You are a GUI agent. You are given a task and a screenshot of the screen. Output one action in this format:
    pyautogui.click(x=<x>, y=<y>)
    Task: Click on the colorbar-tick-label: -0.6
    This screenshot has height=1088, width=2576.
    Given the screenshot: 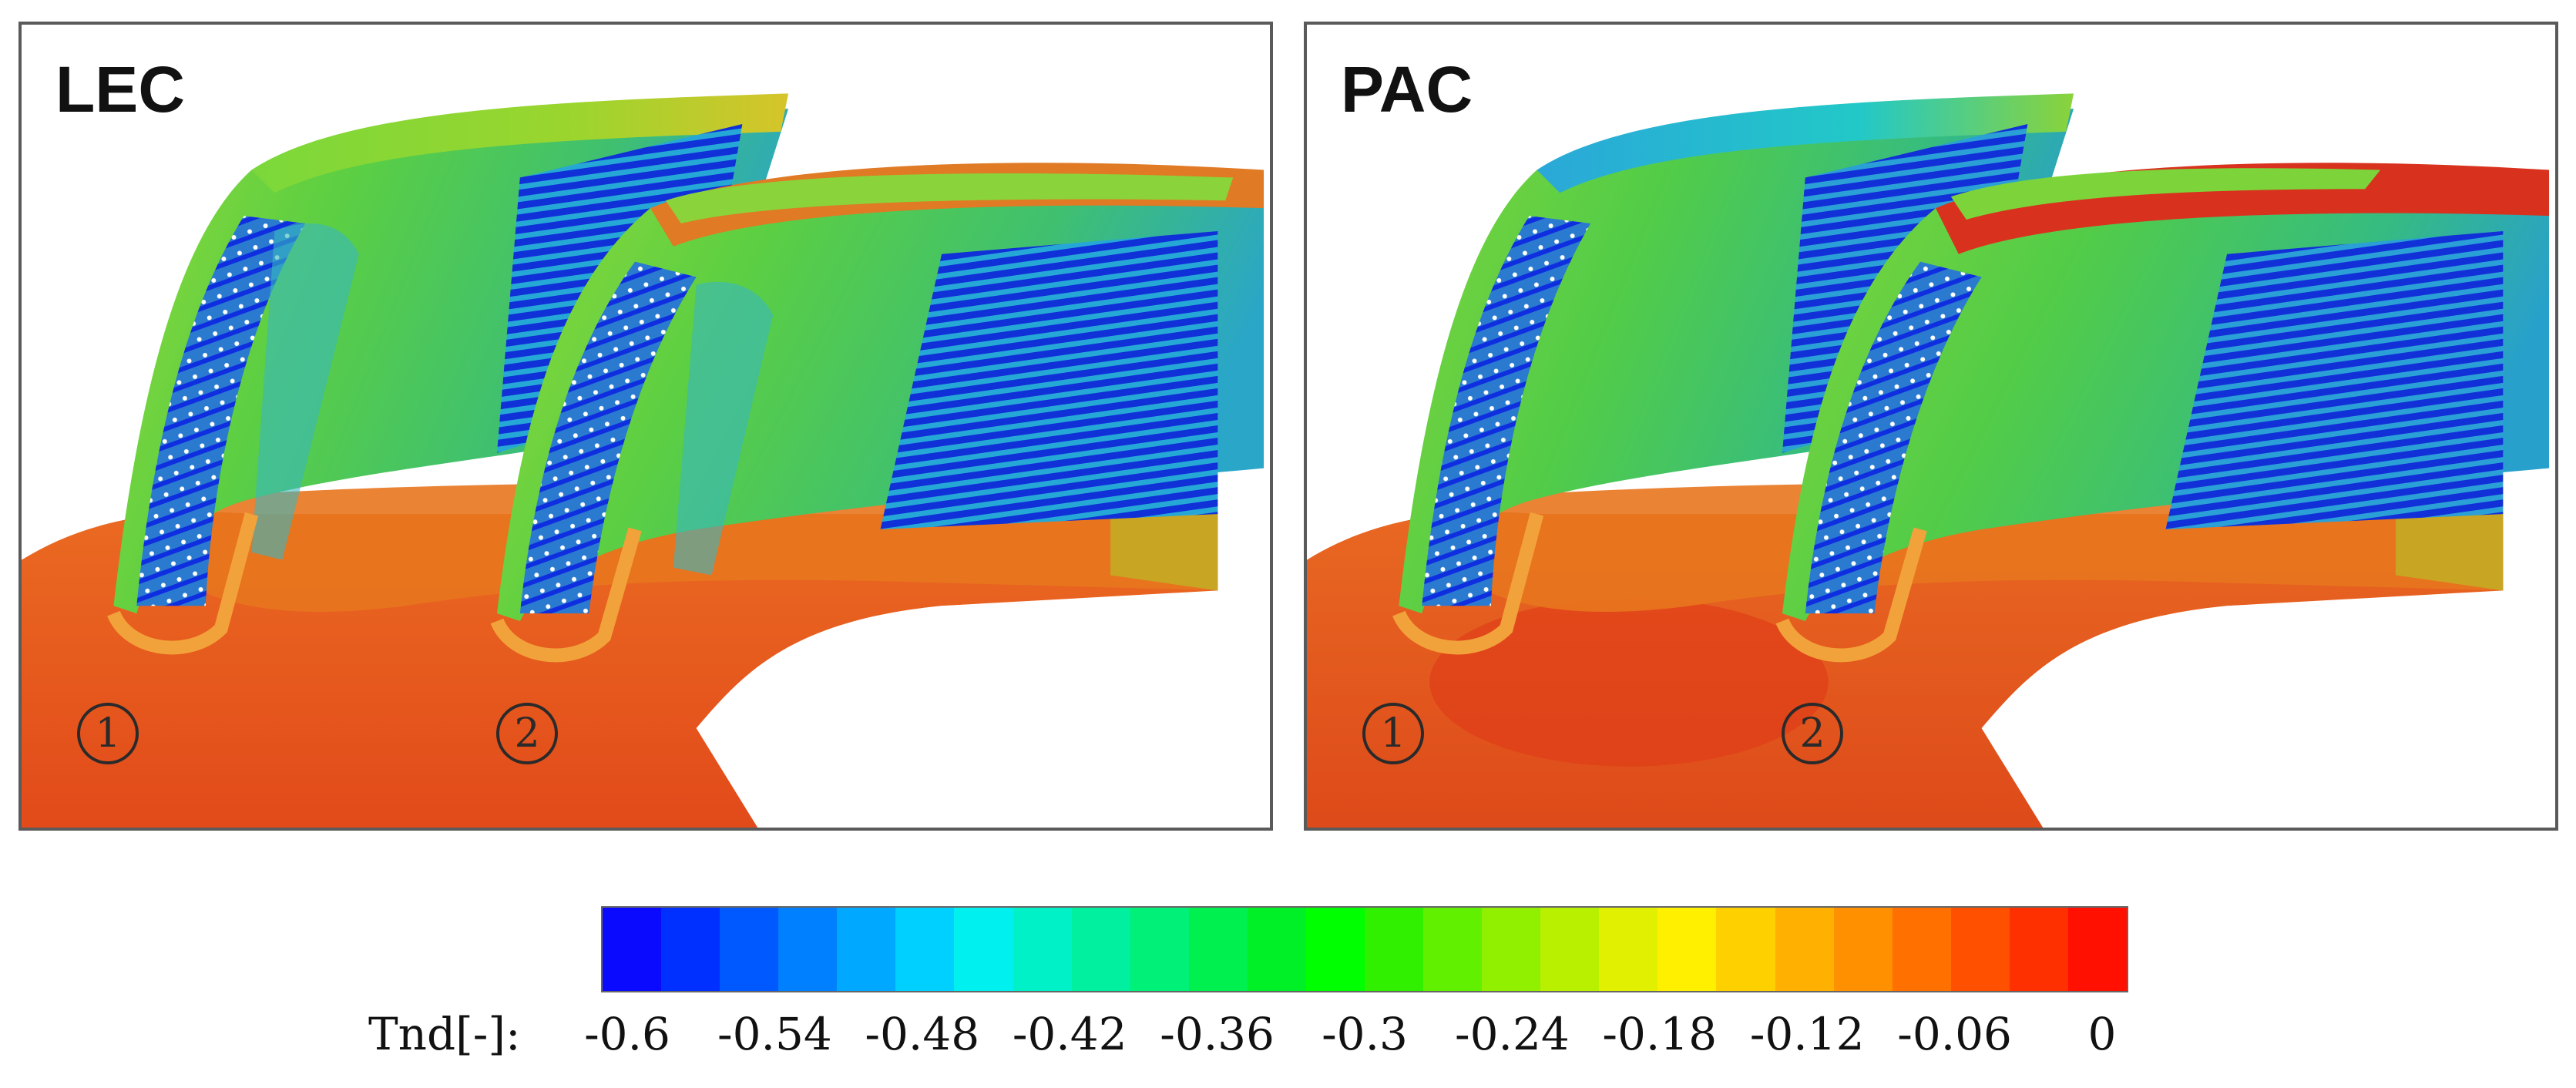 What is the action you would take?
    pyautogui.click(x=627, y=1034)
    